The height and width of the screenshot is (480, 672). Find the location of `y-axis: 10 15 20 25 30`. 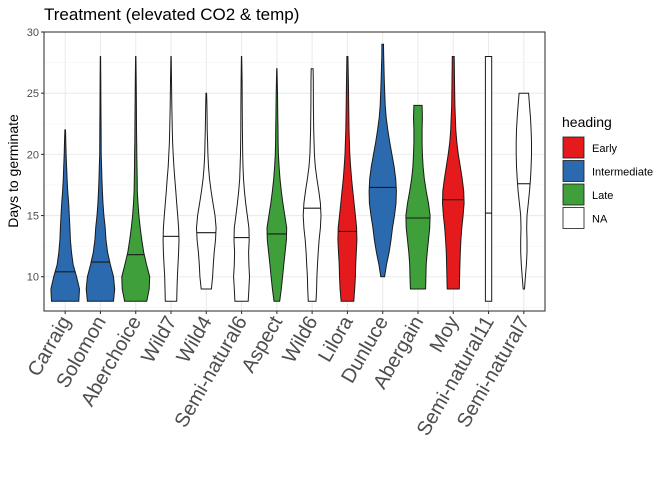

y-axis: 10 15 20 25 30 is located at coordinates (35, 155).